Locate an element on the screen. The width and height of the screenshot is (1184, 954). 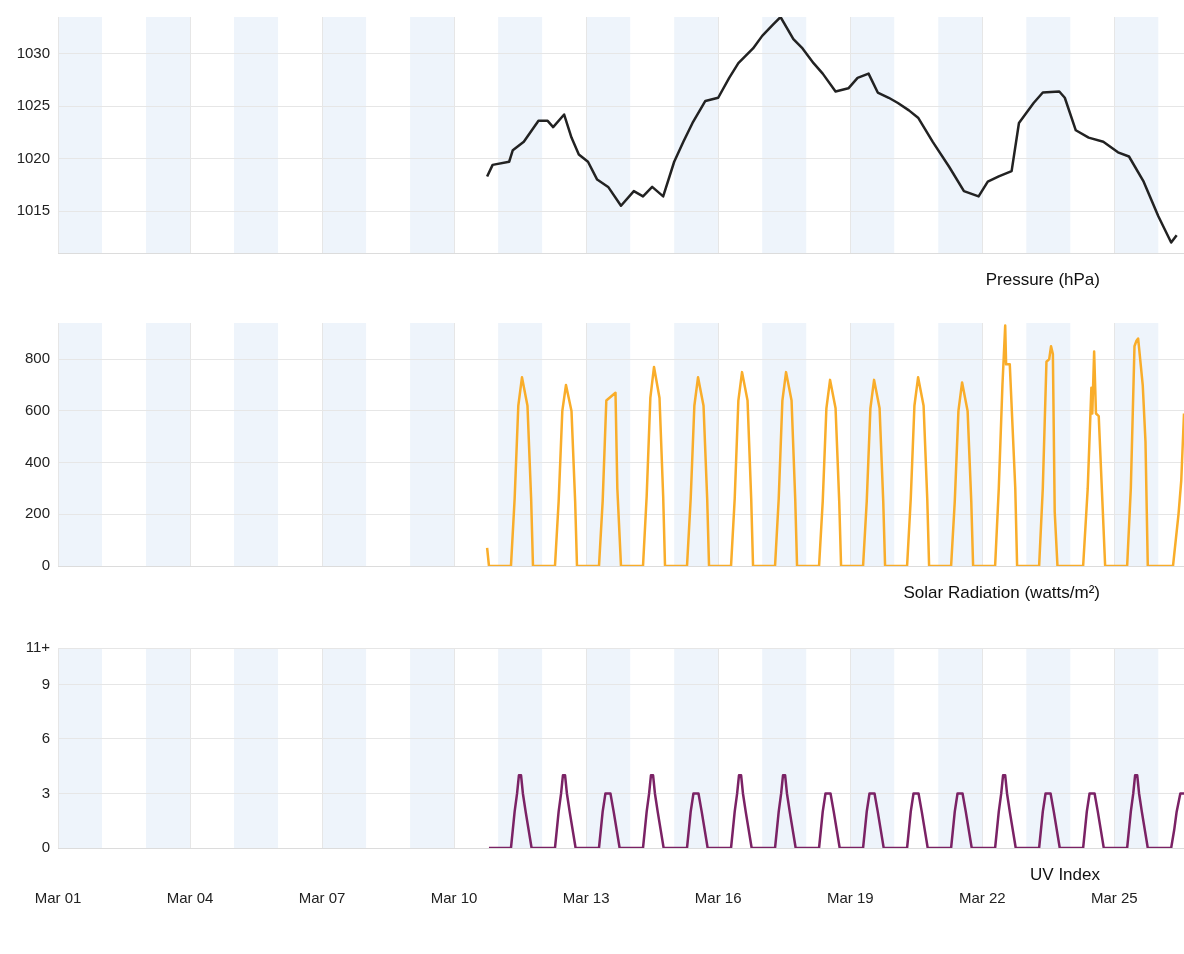
x-axis-title: Solar Radiation (watts/m²) is located at coordinates (1001, 592).